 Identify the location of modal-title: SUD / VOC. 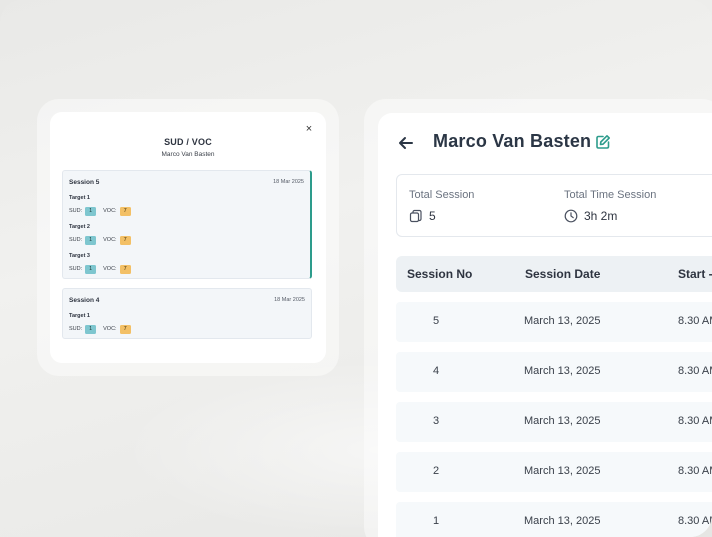
(188, 142).